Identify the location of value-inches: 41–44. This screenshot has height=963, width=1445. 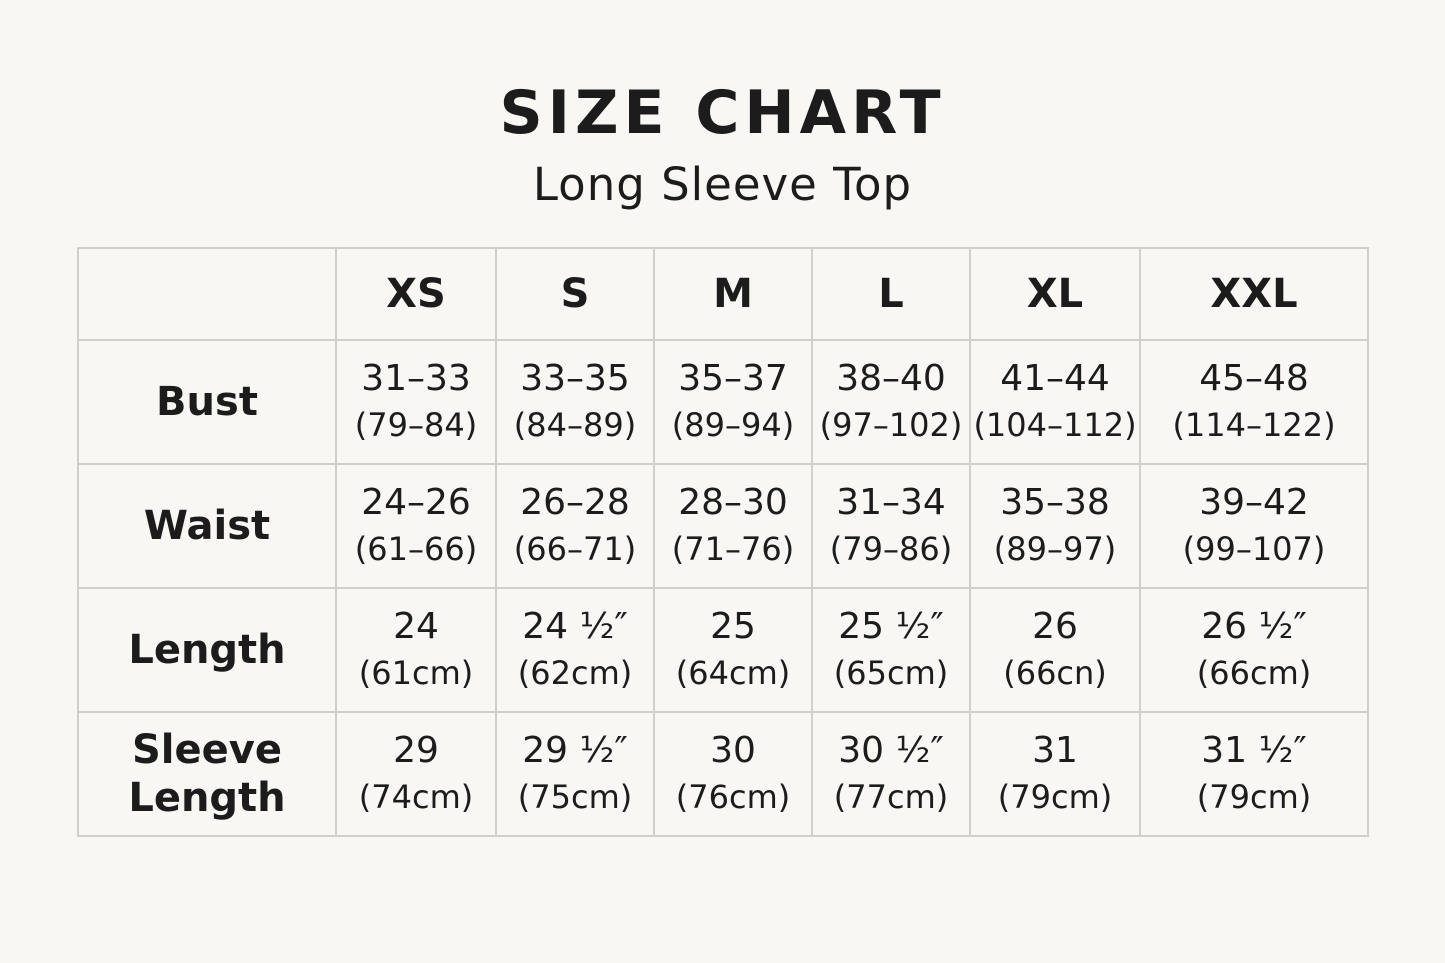
(1055, 378).